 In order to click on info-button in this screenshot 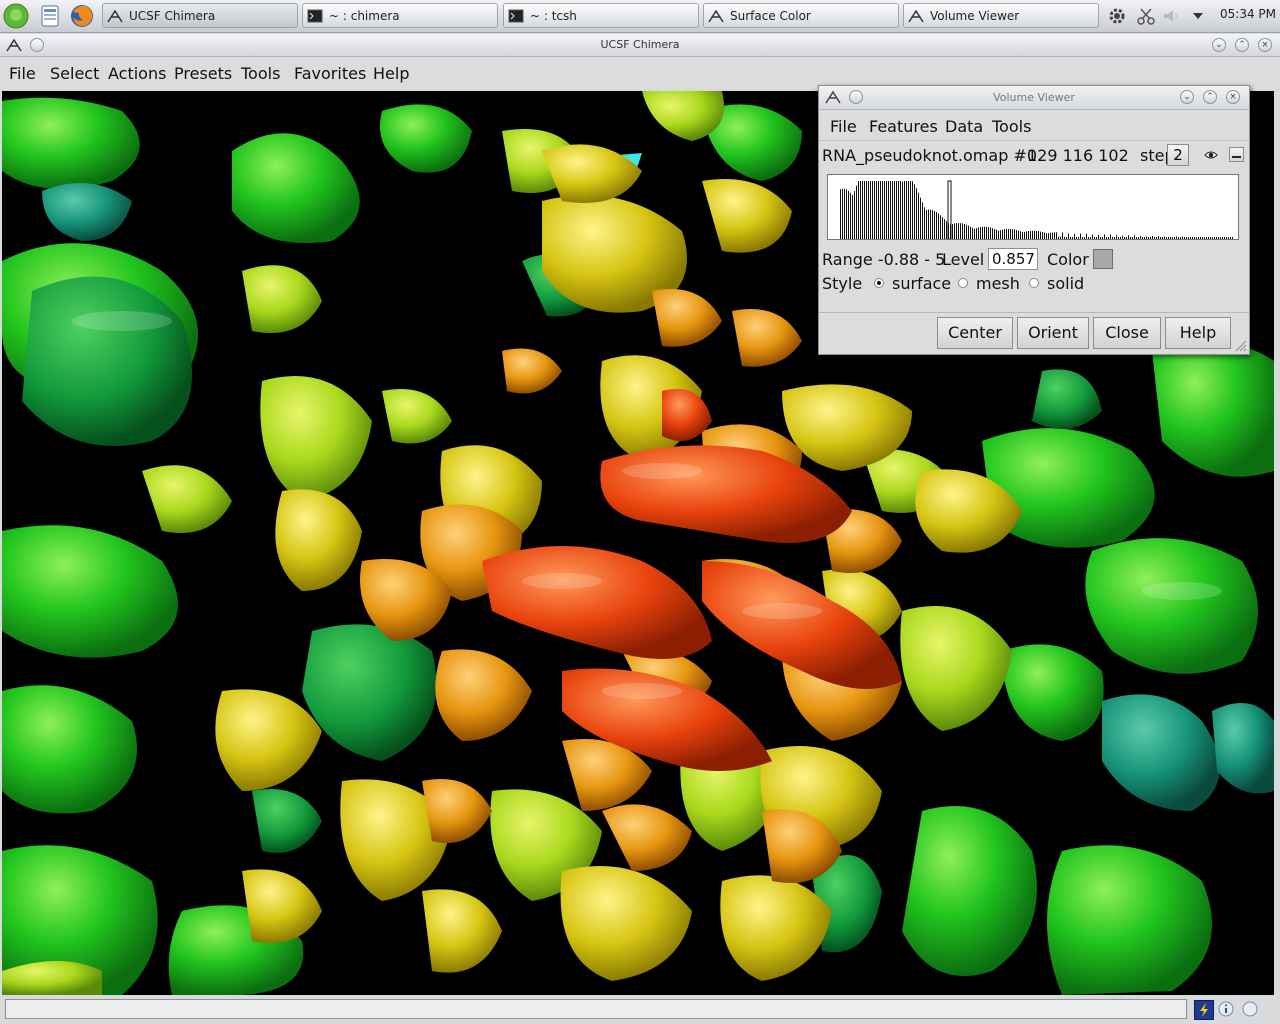, I will do `click(1226, 1009)`.